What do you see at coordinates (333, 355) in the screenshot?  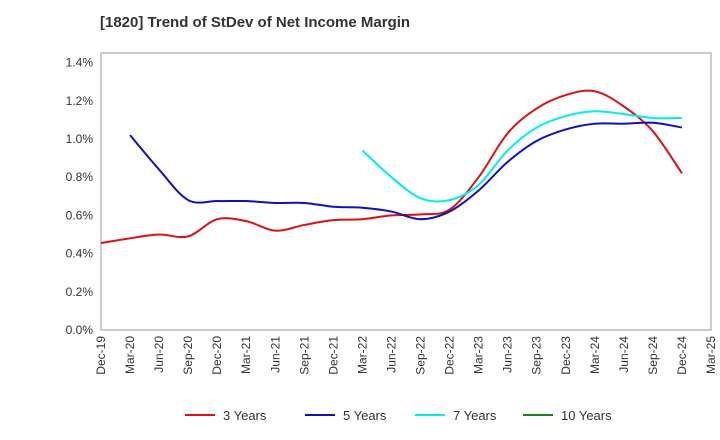 I see `x-tick-label: Dec-21` at bounding box center [333, 355].